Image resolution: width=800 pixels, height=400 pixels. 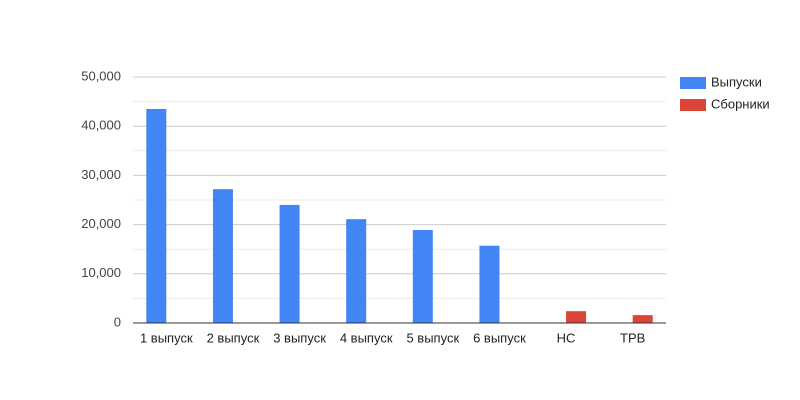 I want to click on y-tick-label: 0, so click(x=117, y=321).